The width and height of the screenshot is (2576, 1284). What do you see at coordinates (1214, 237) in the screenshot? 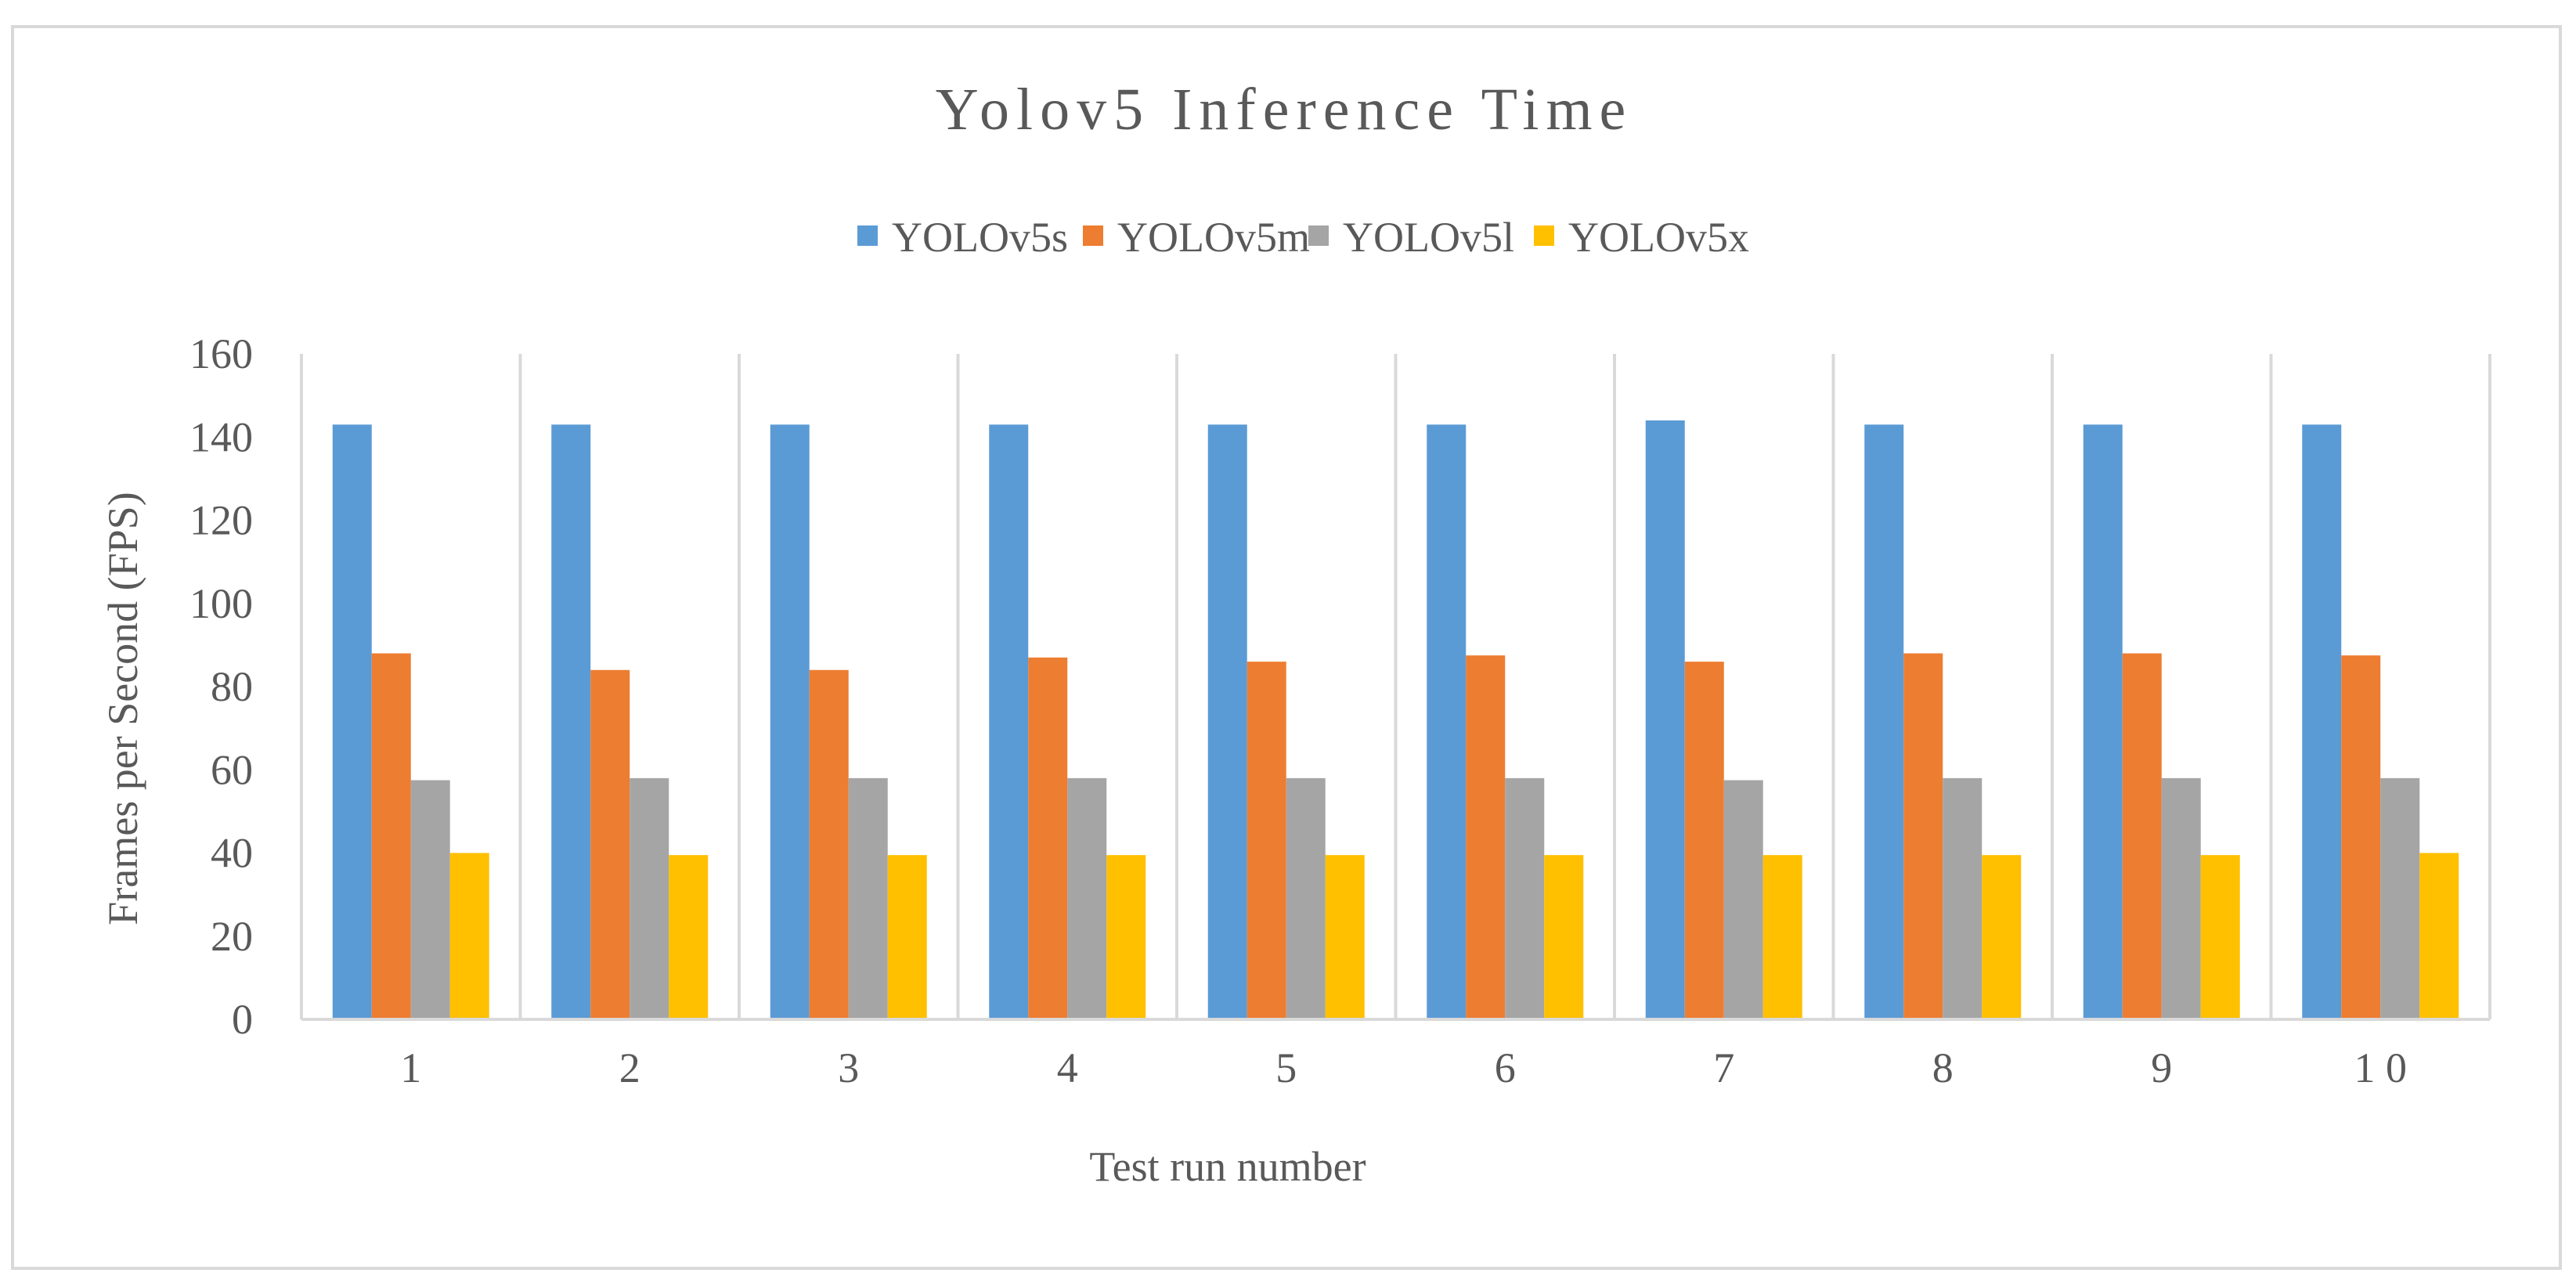
I see `legend-label-YOLOv5m: YOLOv5m` at bounding box center [1214, 237].